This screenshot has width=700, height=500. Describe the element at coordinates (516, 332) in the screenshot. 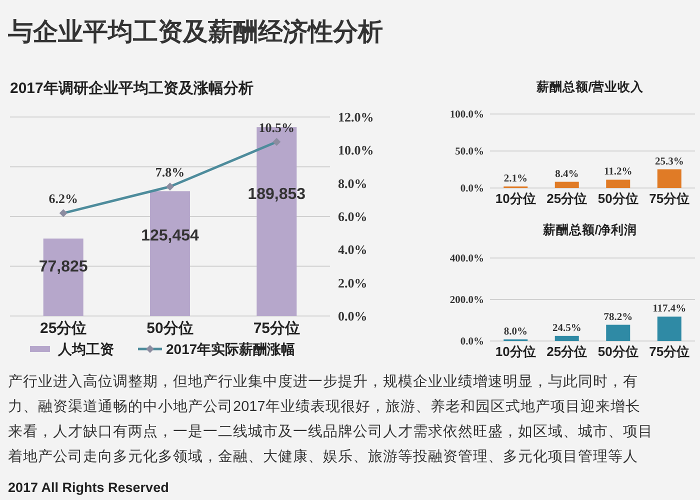

I see `data-label: 8.0%` at that location.